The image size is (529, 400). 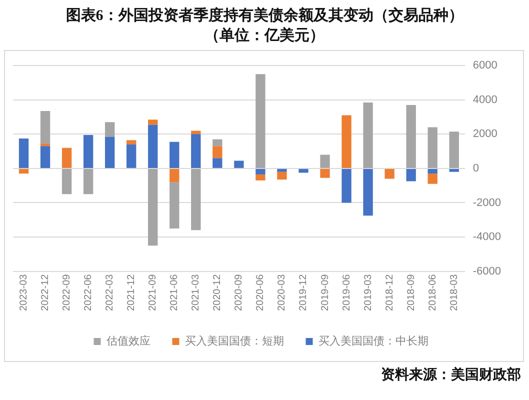 What do you see at coordinates (264, 16) in the screenshot?
I see `chart-title: 图表6：外国投资者季度持有美债余额及其变动（交易品种）` at bounding box center [264, 16].